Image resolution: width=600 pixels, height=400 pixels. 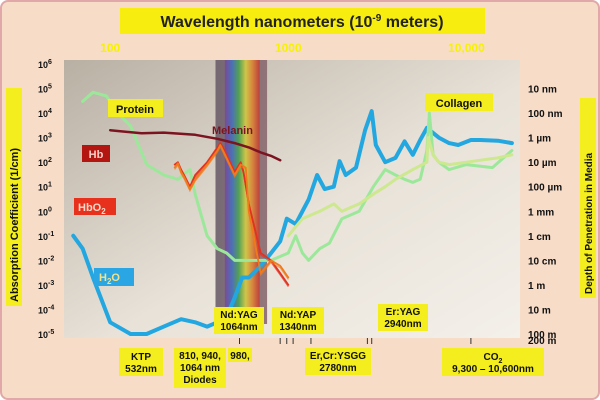 What do you see at coordinates (45, 89) in the screenshot?
I see `y-tick-label: 10⁵` at bounding box center [45, 89].